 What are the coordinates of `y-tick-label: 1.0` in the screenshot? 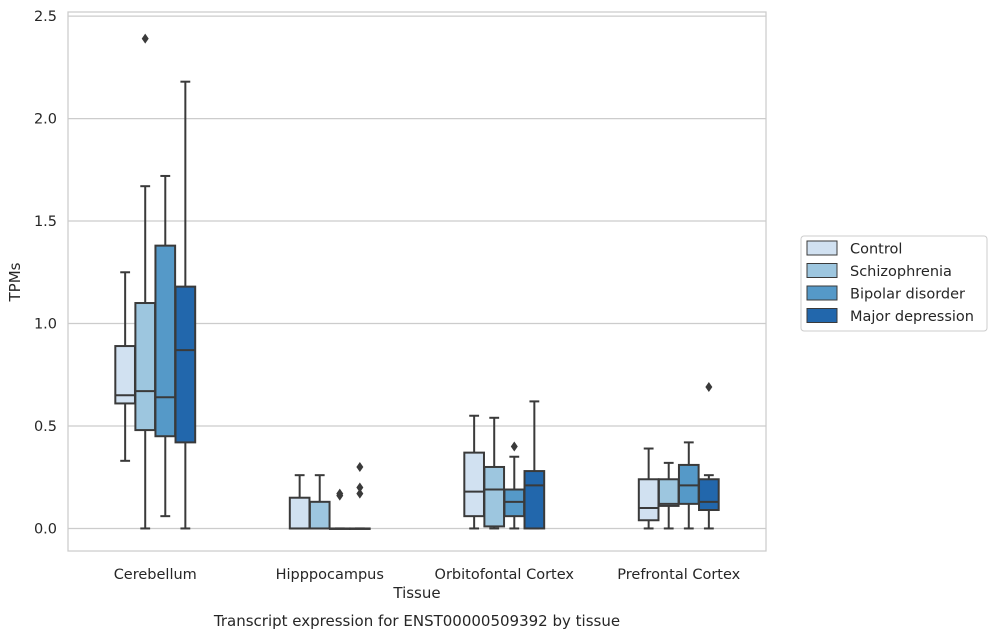 It's located at (45, 325).